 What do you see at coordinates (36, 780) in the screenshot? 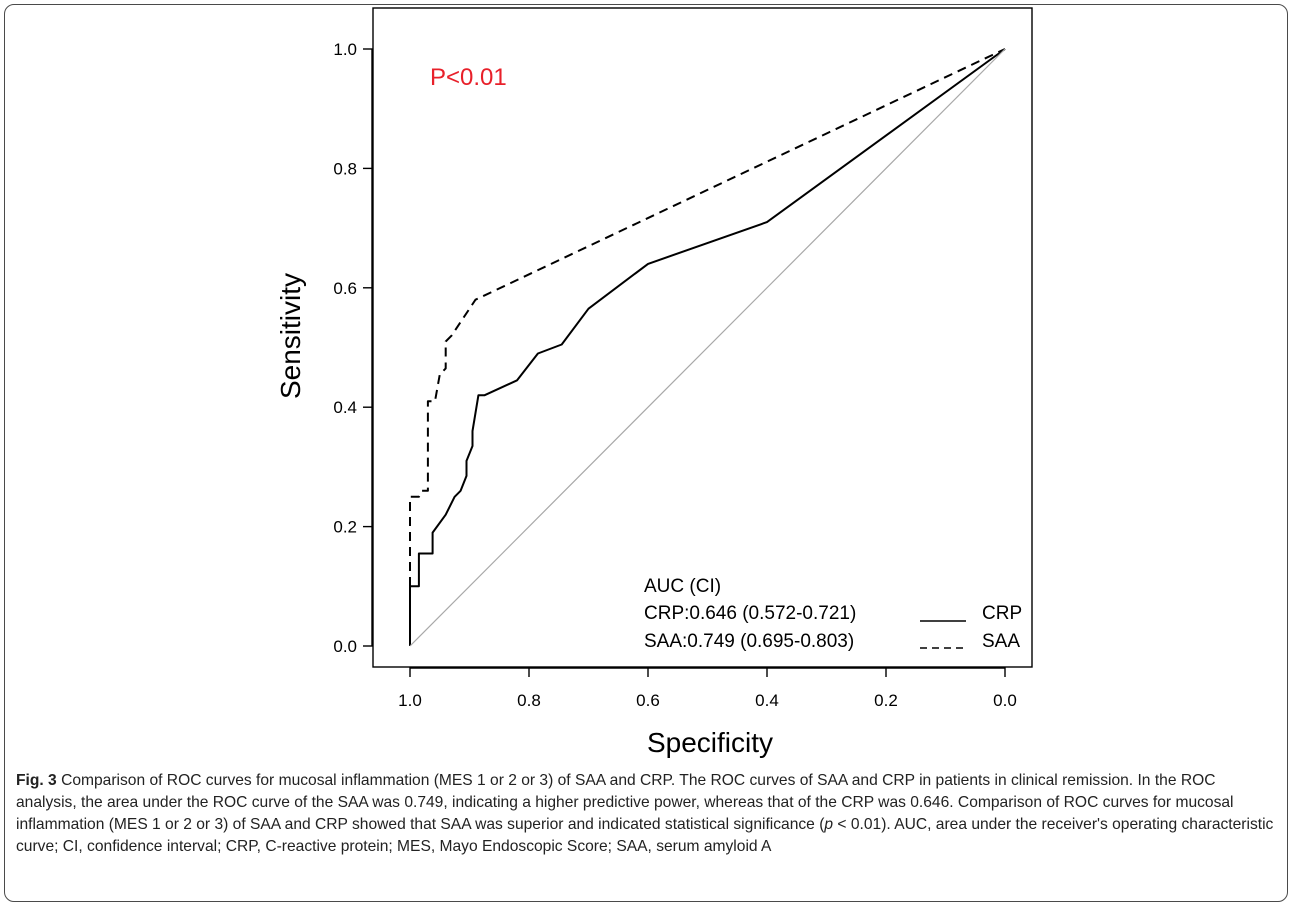
I see `figure-label: Fig. 3` at bounding box center [36, 780].